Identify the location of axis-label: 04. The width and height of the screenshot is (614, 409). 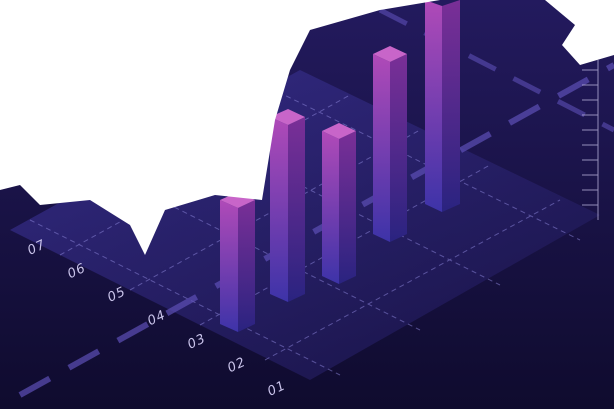
(156, 318).